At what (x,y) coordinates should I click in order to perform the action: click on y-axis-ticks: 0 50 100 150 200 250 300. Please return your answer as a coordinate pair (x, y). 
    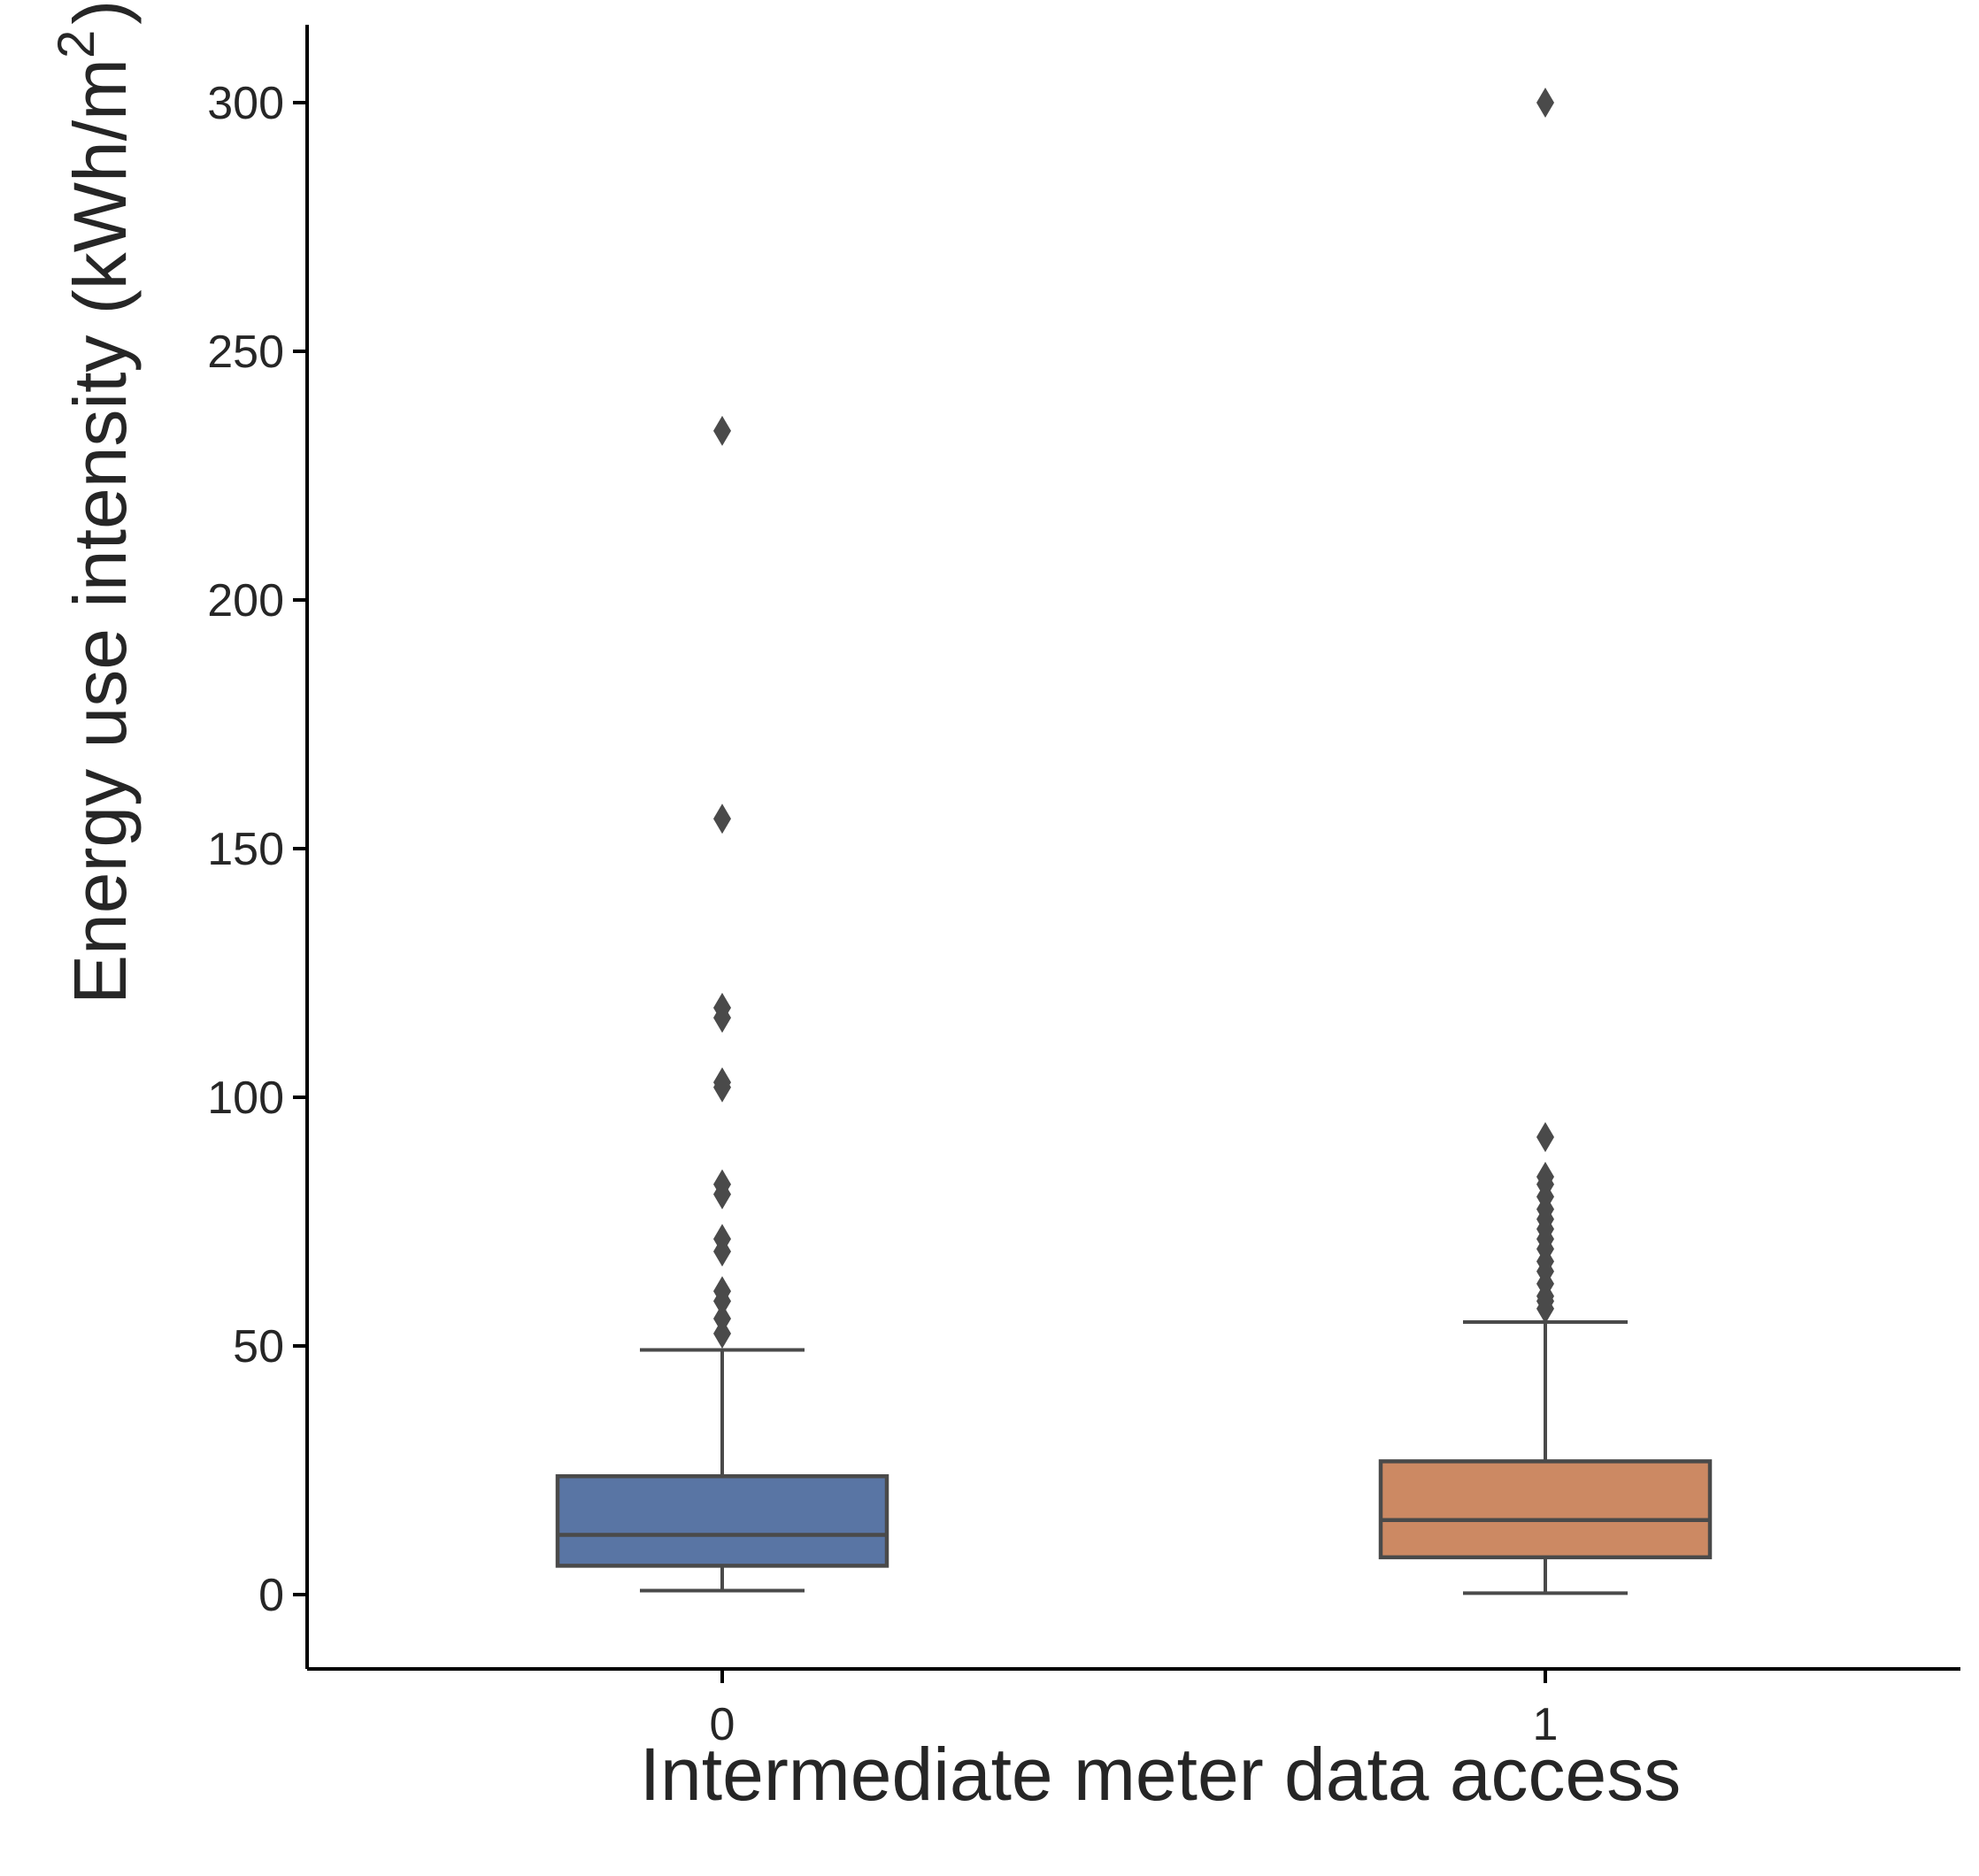
    Looking at the image, I should click on (257, 850).